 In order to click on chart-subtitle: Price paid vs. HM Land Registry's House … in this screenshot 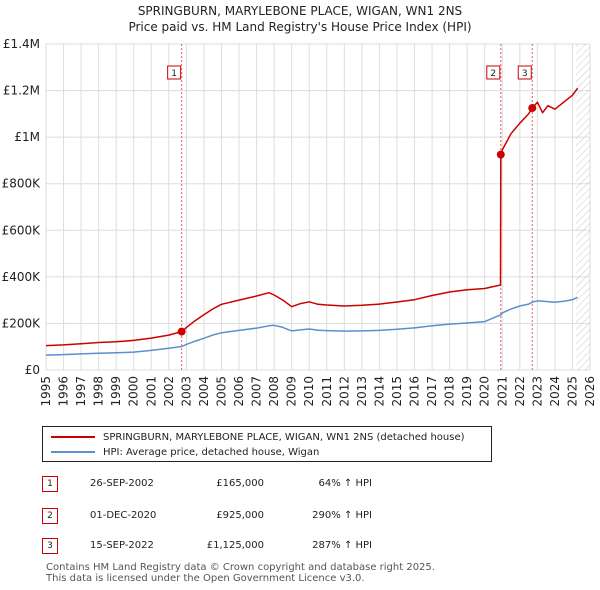, I will do `click(300, 27)`.